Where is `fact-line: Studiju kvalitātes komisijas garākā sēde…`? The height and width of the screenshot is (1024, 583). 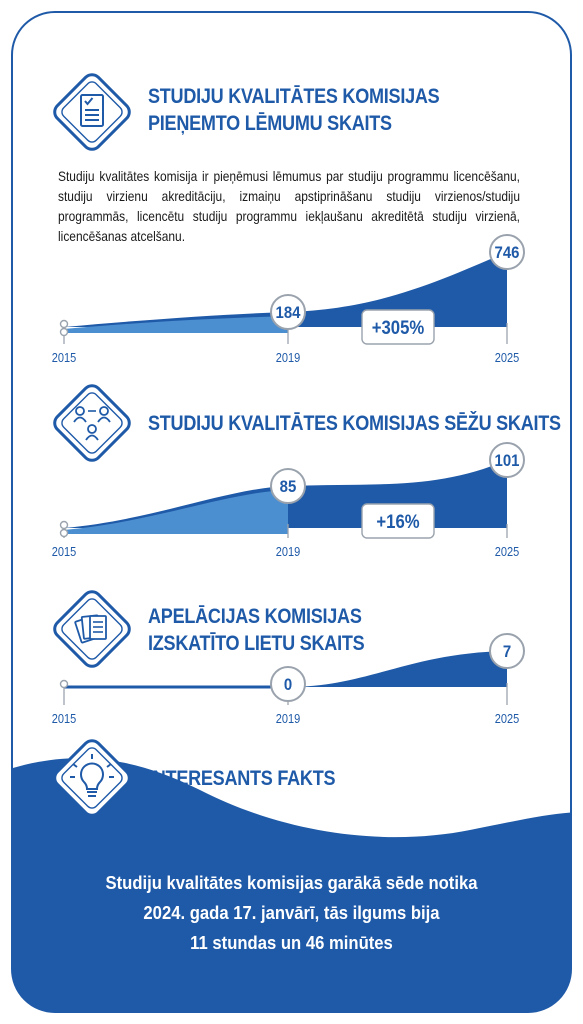
fact-line: Studiju kvalitātes komisijas garākā sēde… is located at coordinates (291, 882).